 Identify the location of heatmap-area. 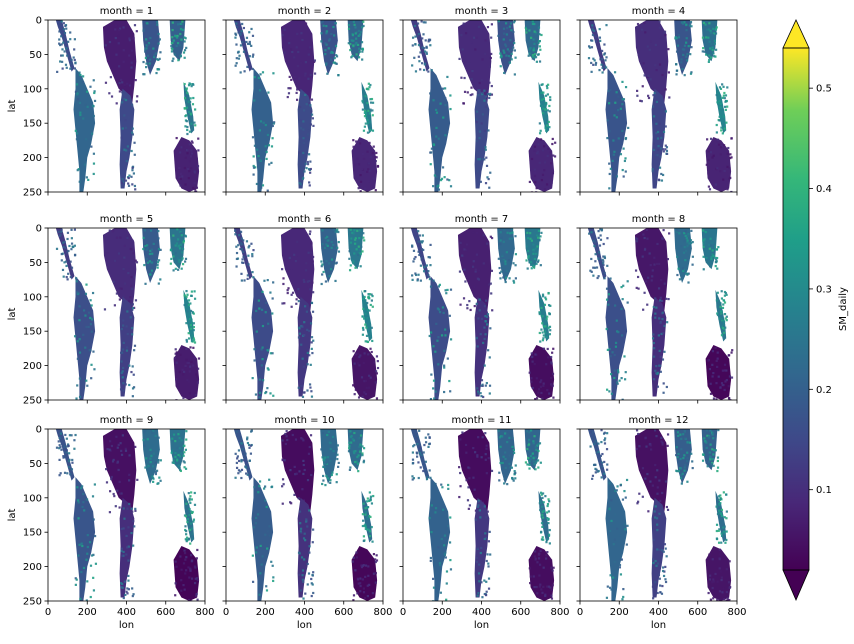
(660, 106).